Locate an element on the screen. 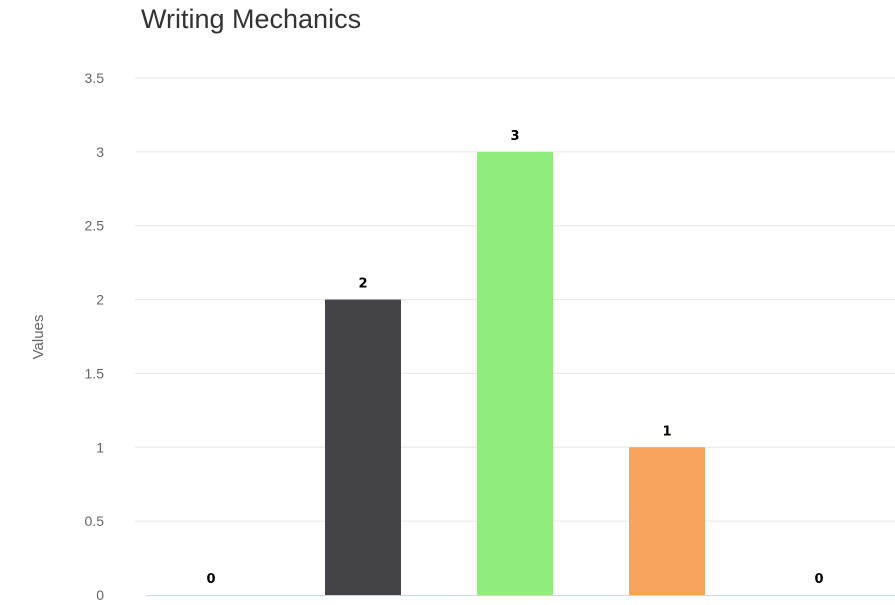 This screenshot has height=605, width=895. y-tick-label: 0.5 is located at coordinates (95, 521).